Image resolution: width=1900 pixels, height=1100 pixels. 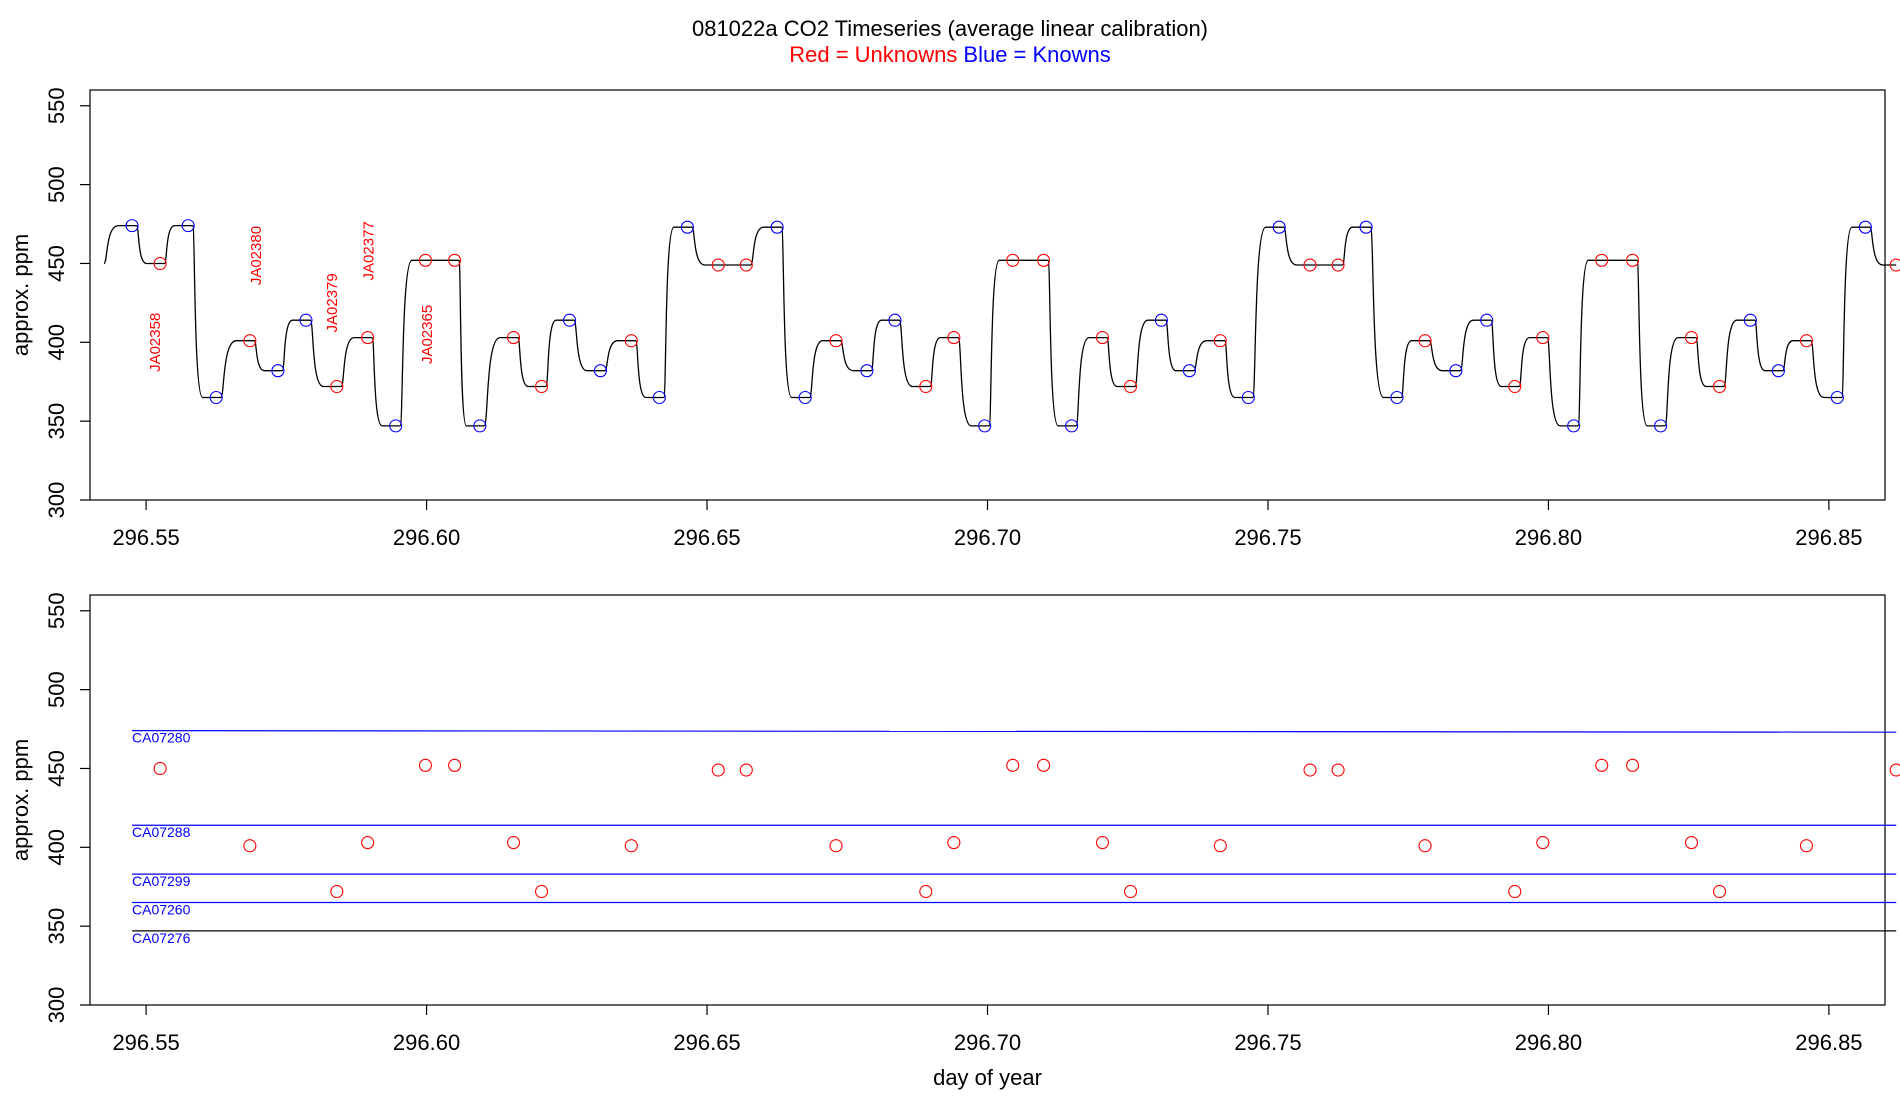 What do you see at coordinates (56, 500) in the screenshot?
I see `y-tick-label: 300` at bounding box center [56, 500].